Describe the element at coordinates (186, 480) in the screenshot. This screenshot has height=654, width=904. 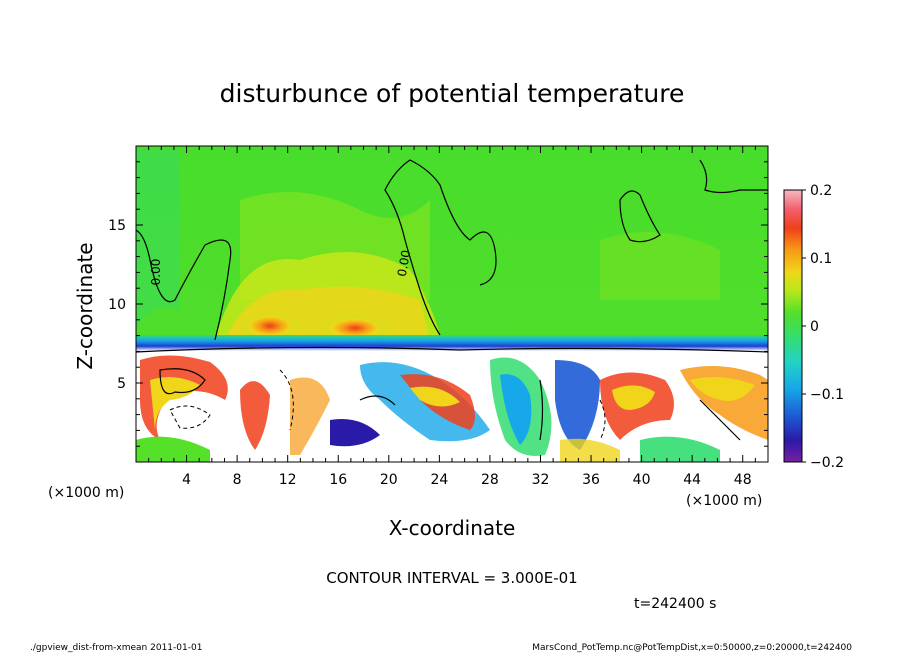
I see `x-tick-label: 4` at that location.